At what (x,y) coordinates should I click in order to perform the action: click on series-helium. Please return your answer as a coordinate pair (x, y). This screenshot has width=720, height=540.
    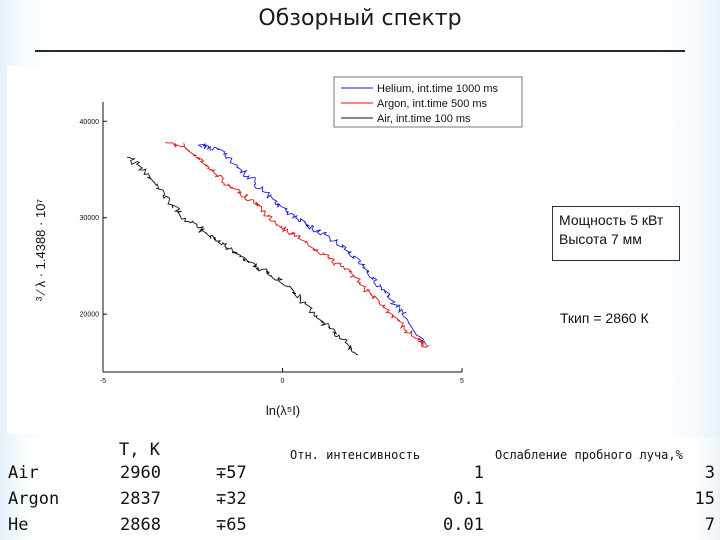
    Looking at the image, I should click on (312, 244).